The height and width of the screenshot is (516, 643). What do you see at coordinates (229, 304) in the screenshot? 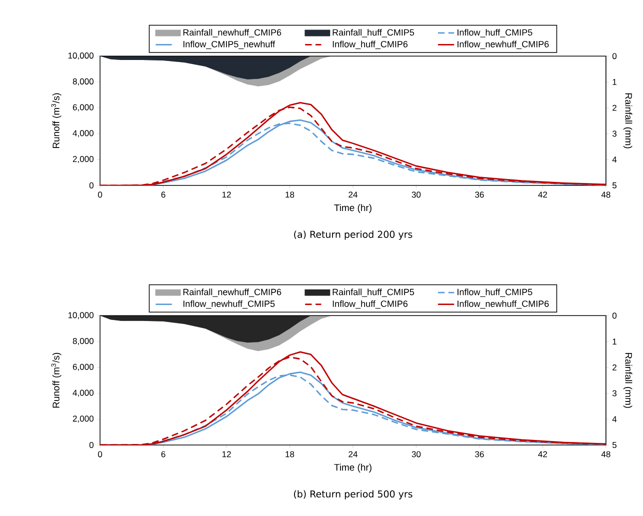
I see `legend-label: Inflow_newhuff_CMIP5` at bounding box center [229, 304].